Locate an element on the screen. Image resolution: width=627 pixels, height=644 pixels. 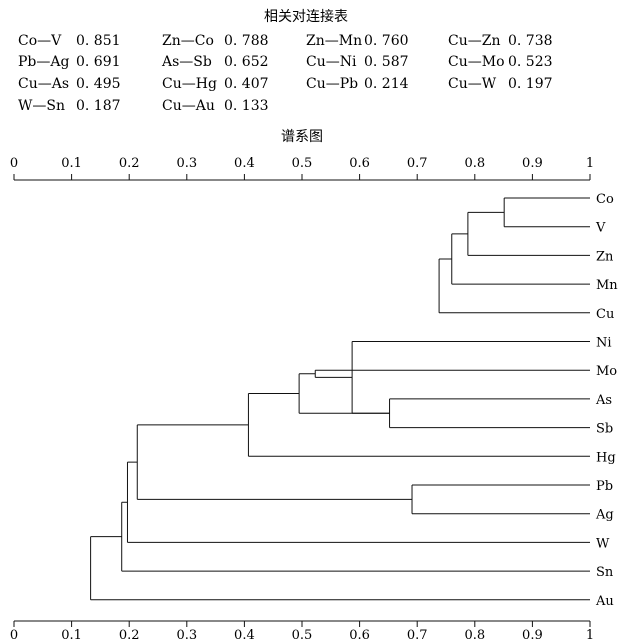
bottom-axis-tick-label: 0.1 is located at coordinates (71, 635).